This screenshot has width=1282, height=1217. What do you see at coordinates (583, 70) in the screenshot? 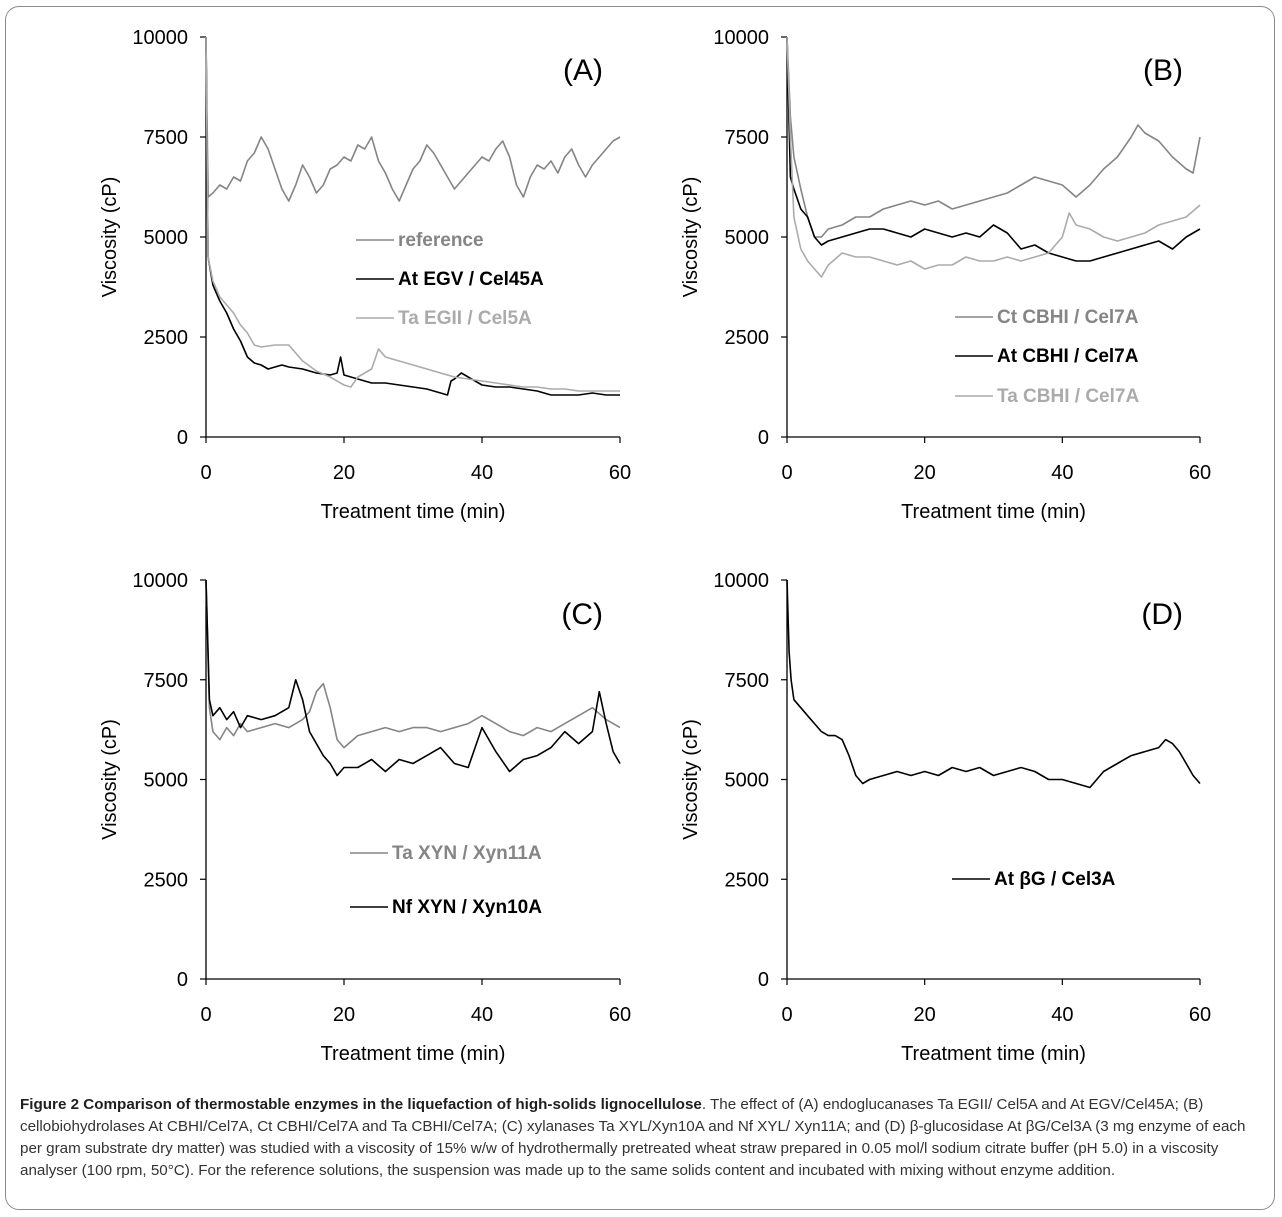
I see `panel-label: (A)` at bounding box center [583, 70].